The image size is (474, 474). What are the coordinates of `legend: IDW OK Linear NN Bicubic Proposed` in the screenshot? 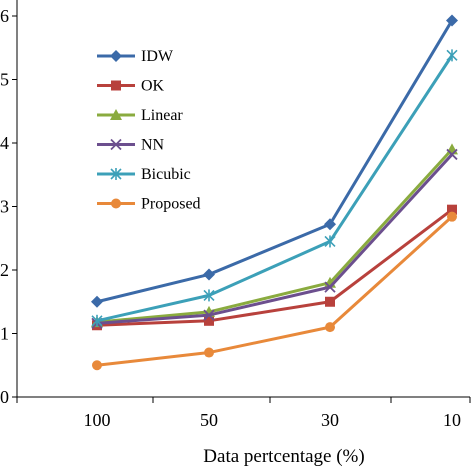 It's located at (149, 130).